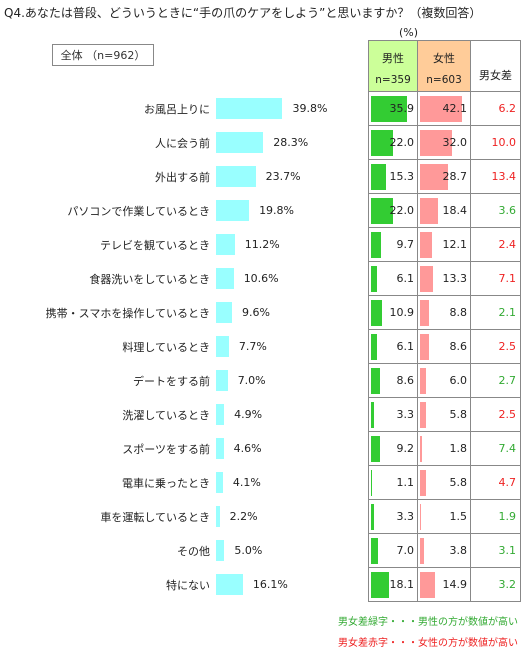 This screenshot has width=524, height=649. What do you see at coordinates (393, 585) in the screenshot?
I see `male-cell: 18.1` at bounding box center [393, 585].